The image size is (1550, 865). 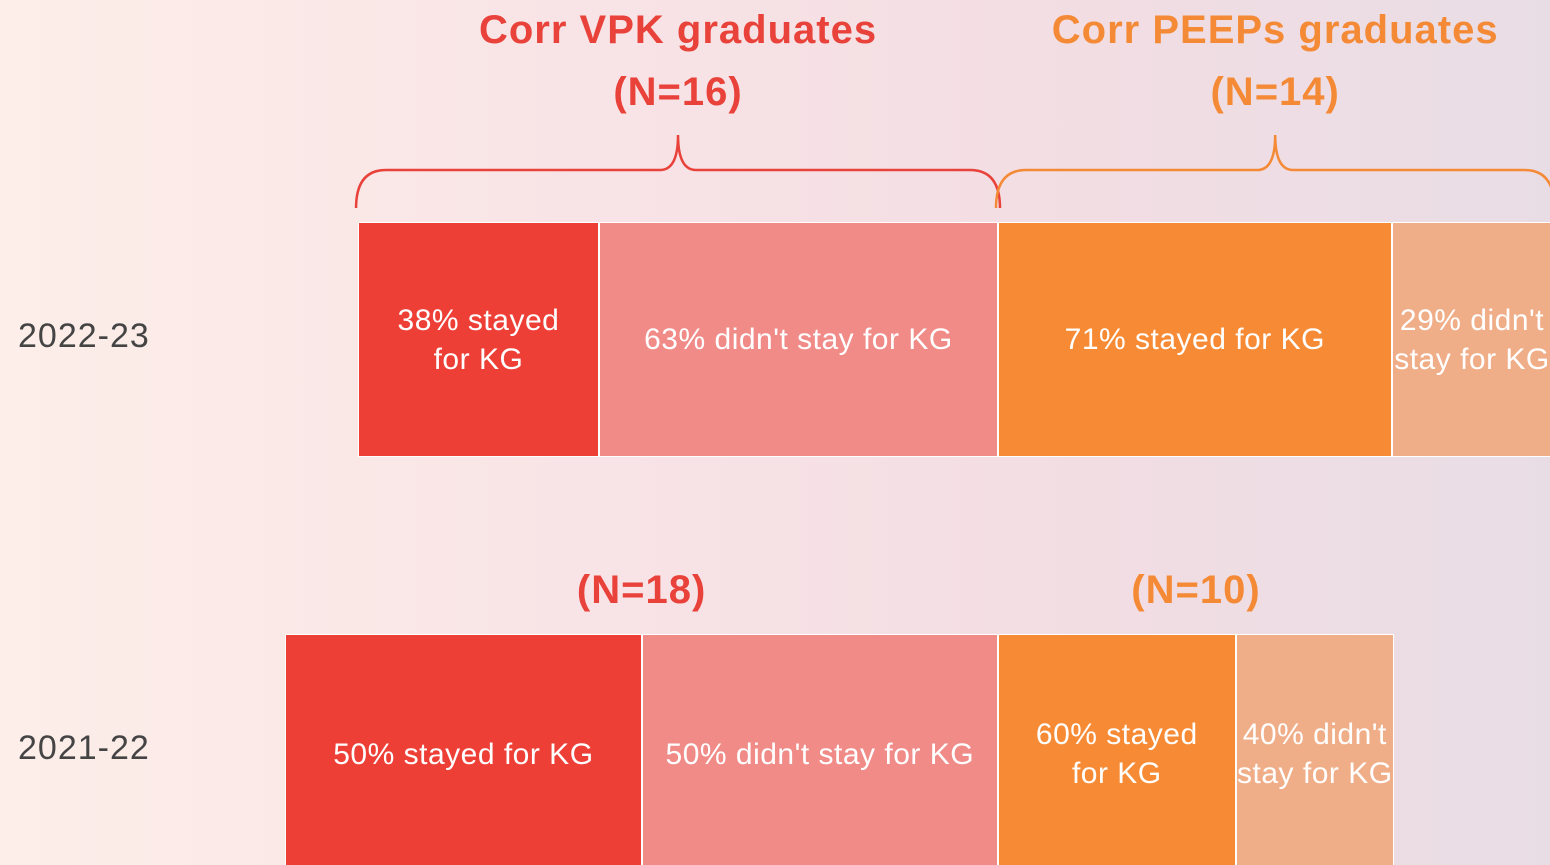 What do you see at coordinates (819, 749) in the screenshot?
I see `bar-segment: 50% didn't stay for KG` at bounding box center [819, 749].